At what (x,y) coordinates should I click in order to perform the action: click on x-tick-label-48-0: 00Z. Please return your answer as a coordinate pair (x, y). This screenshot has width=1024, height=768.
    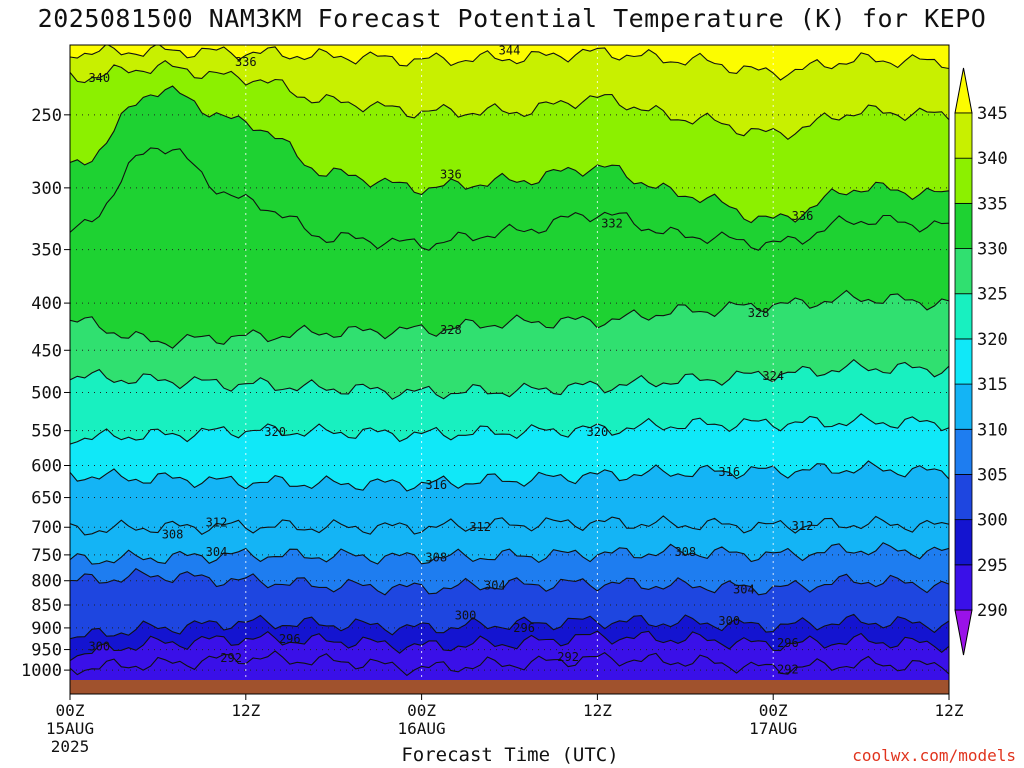
    Looking at the image, I should click on (773, 710).